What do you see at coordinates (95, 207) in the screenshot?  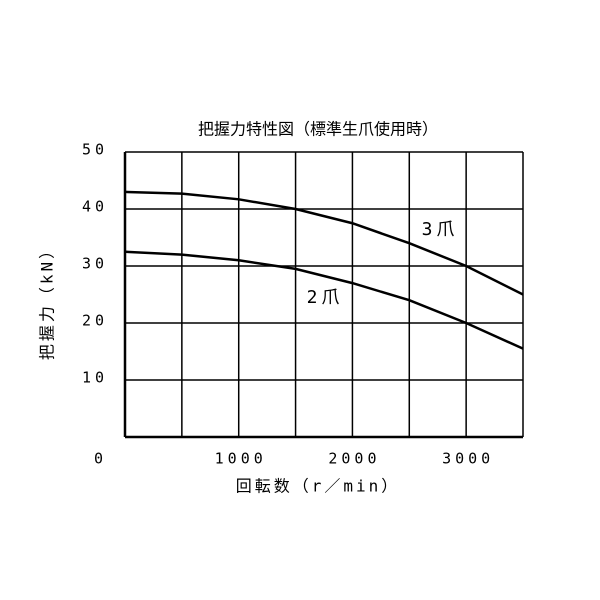 I see `y-tick-label: 40` at bounding box center [95, 207].